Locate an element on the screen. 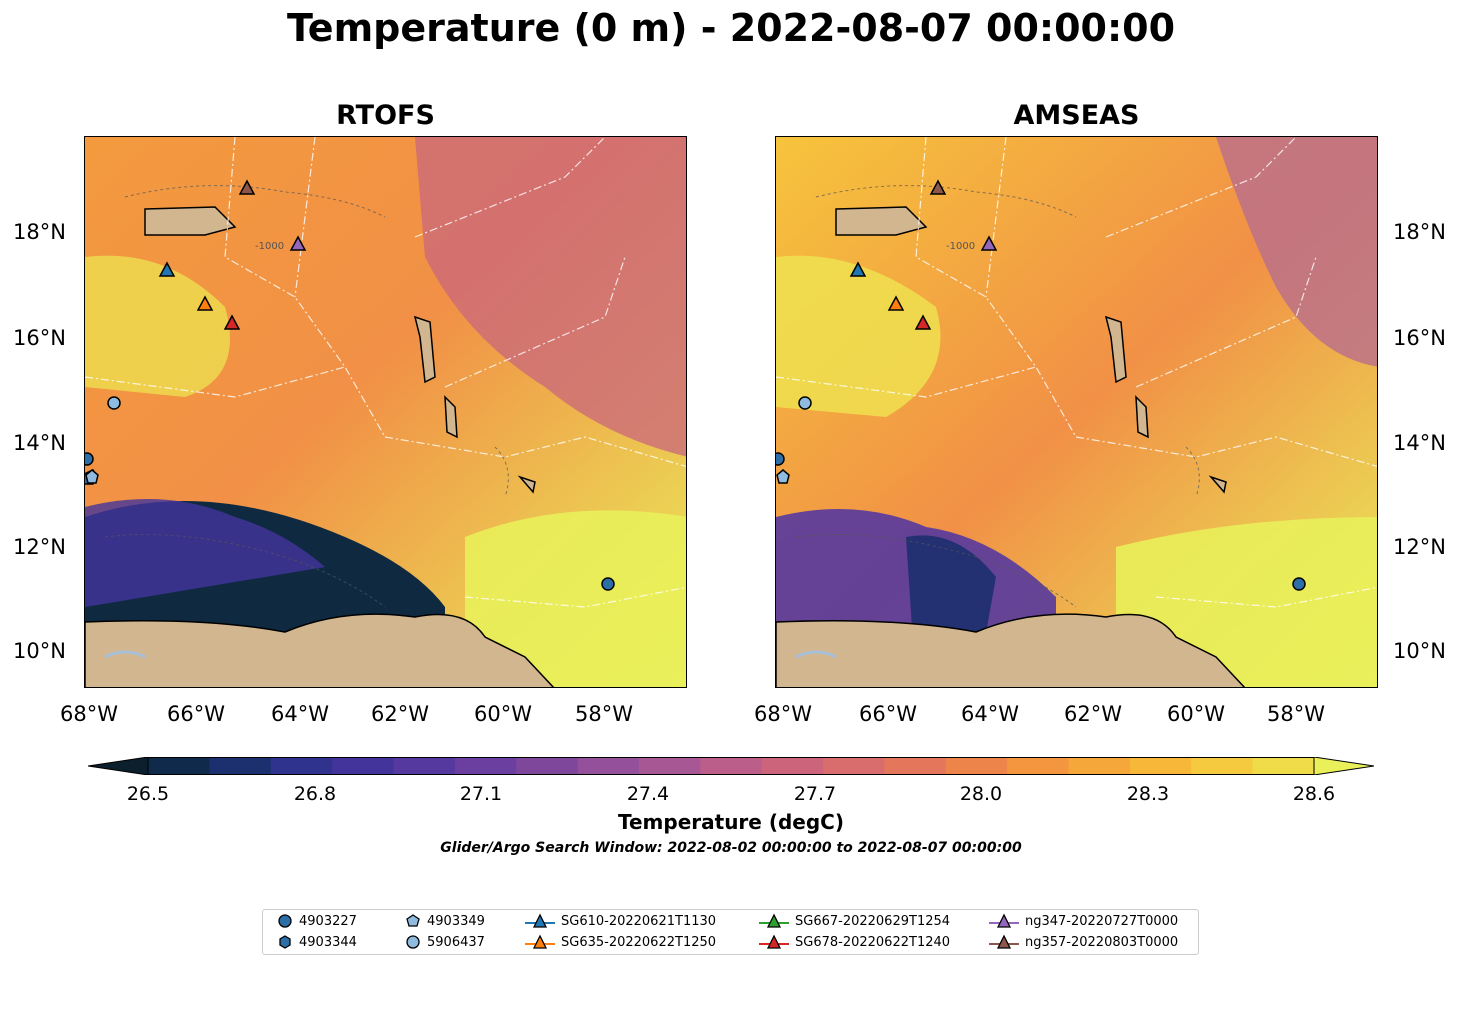 The image size is (1462, 1014). colorbar-tick: 27.4 is located at coordinates (648, 794).